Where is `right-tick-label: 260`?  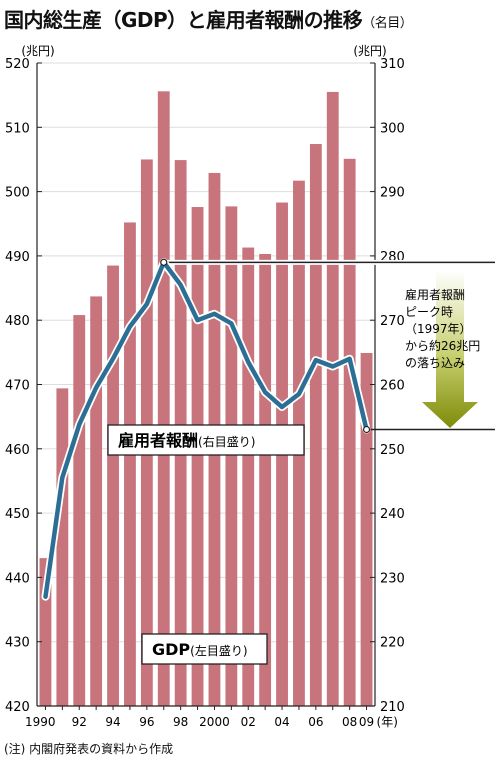 right-tick-label: 260 is located at coordinates (392, 386).